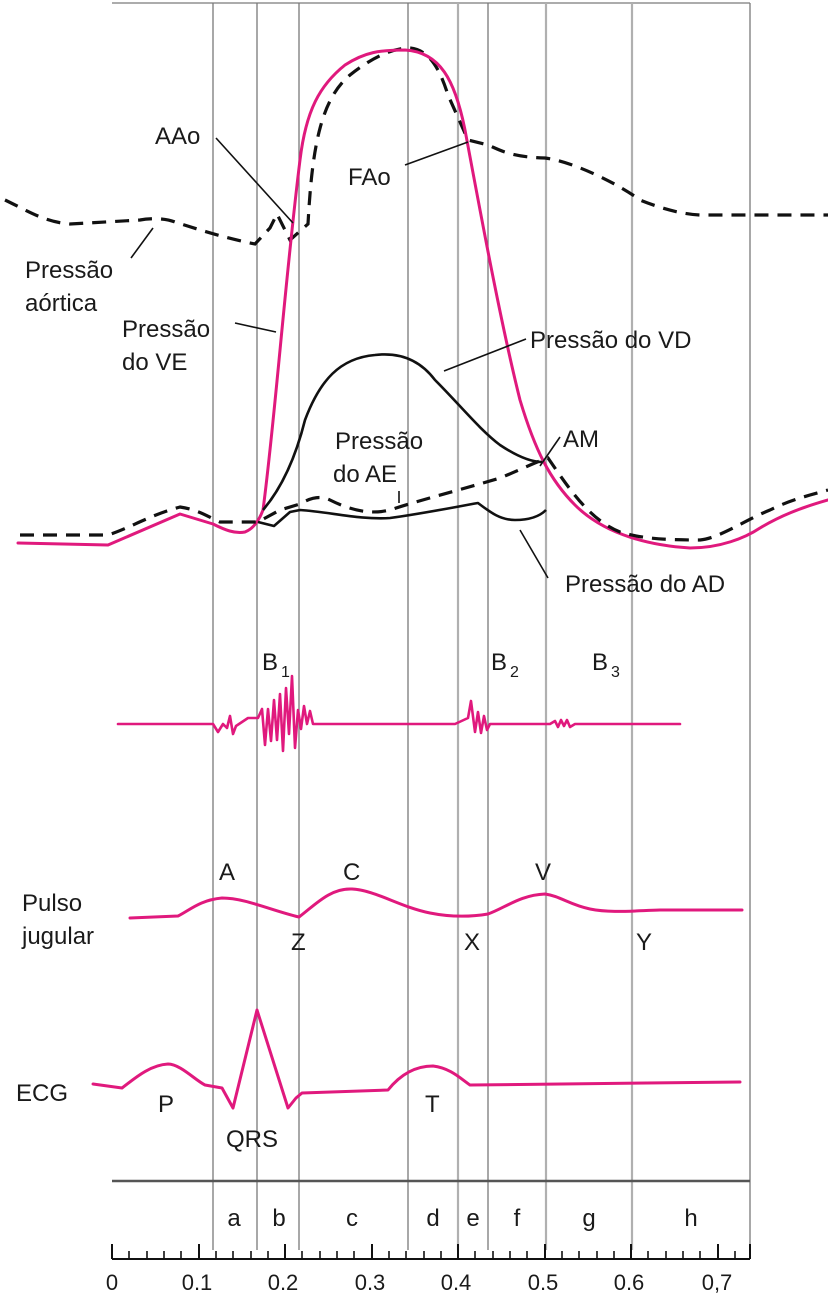  I want to click on aao-leader, so click(254, 180).